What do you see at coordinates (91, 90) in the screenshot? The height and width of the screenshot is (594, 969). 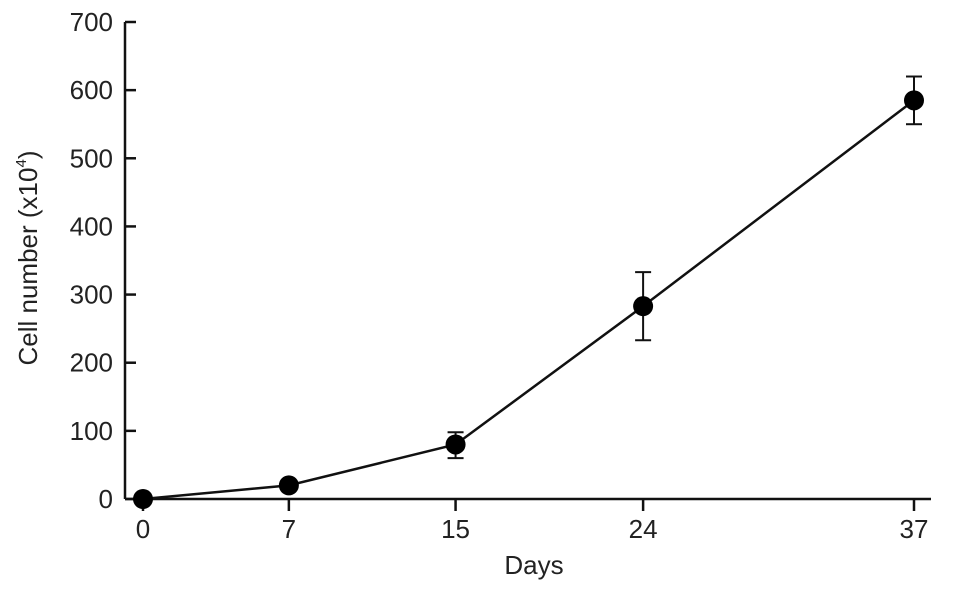 I see `y-tick-label: 600` at bounding box center [91, 90].